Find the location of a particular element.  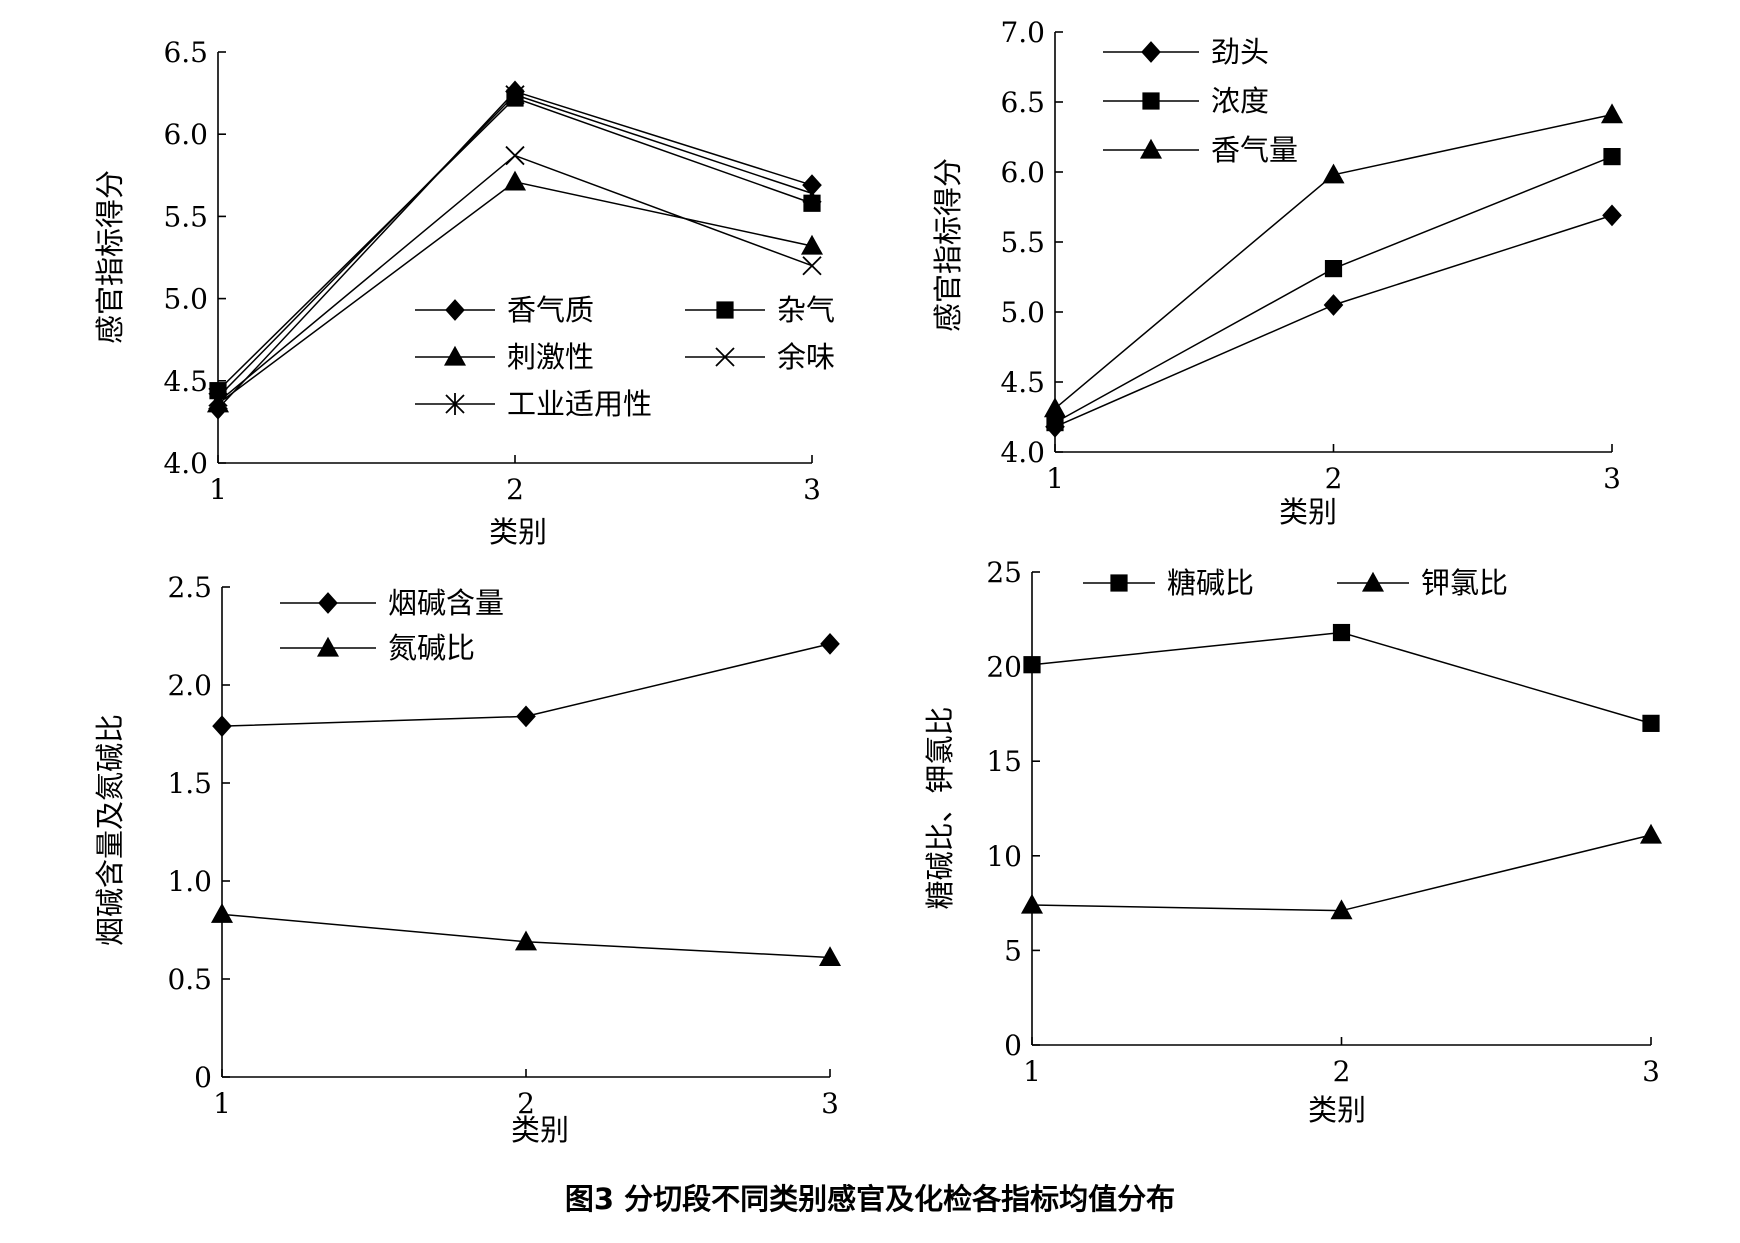

legend-label: 香气质 is located at coordinates (550, 310).